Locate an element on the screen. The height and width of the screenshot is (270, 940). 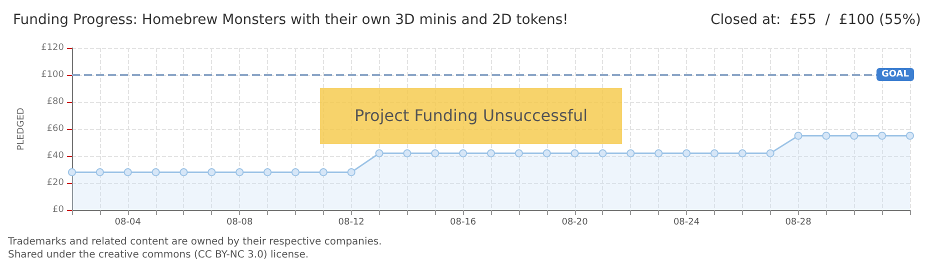
chart-subtitle: Closed at: £55 / £100 (55%) is located at coordinates (816, 20).